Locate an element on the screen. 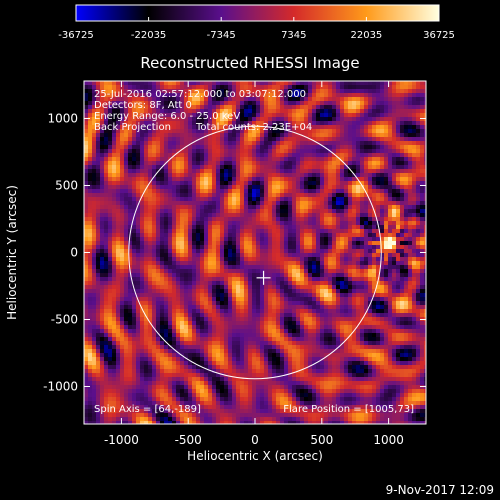 The height and width of the screenshot is (500, 500). colorbar-tick-label: -22035 is located at coordinates (148, 35).